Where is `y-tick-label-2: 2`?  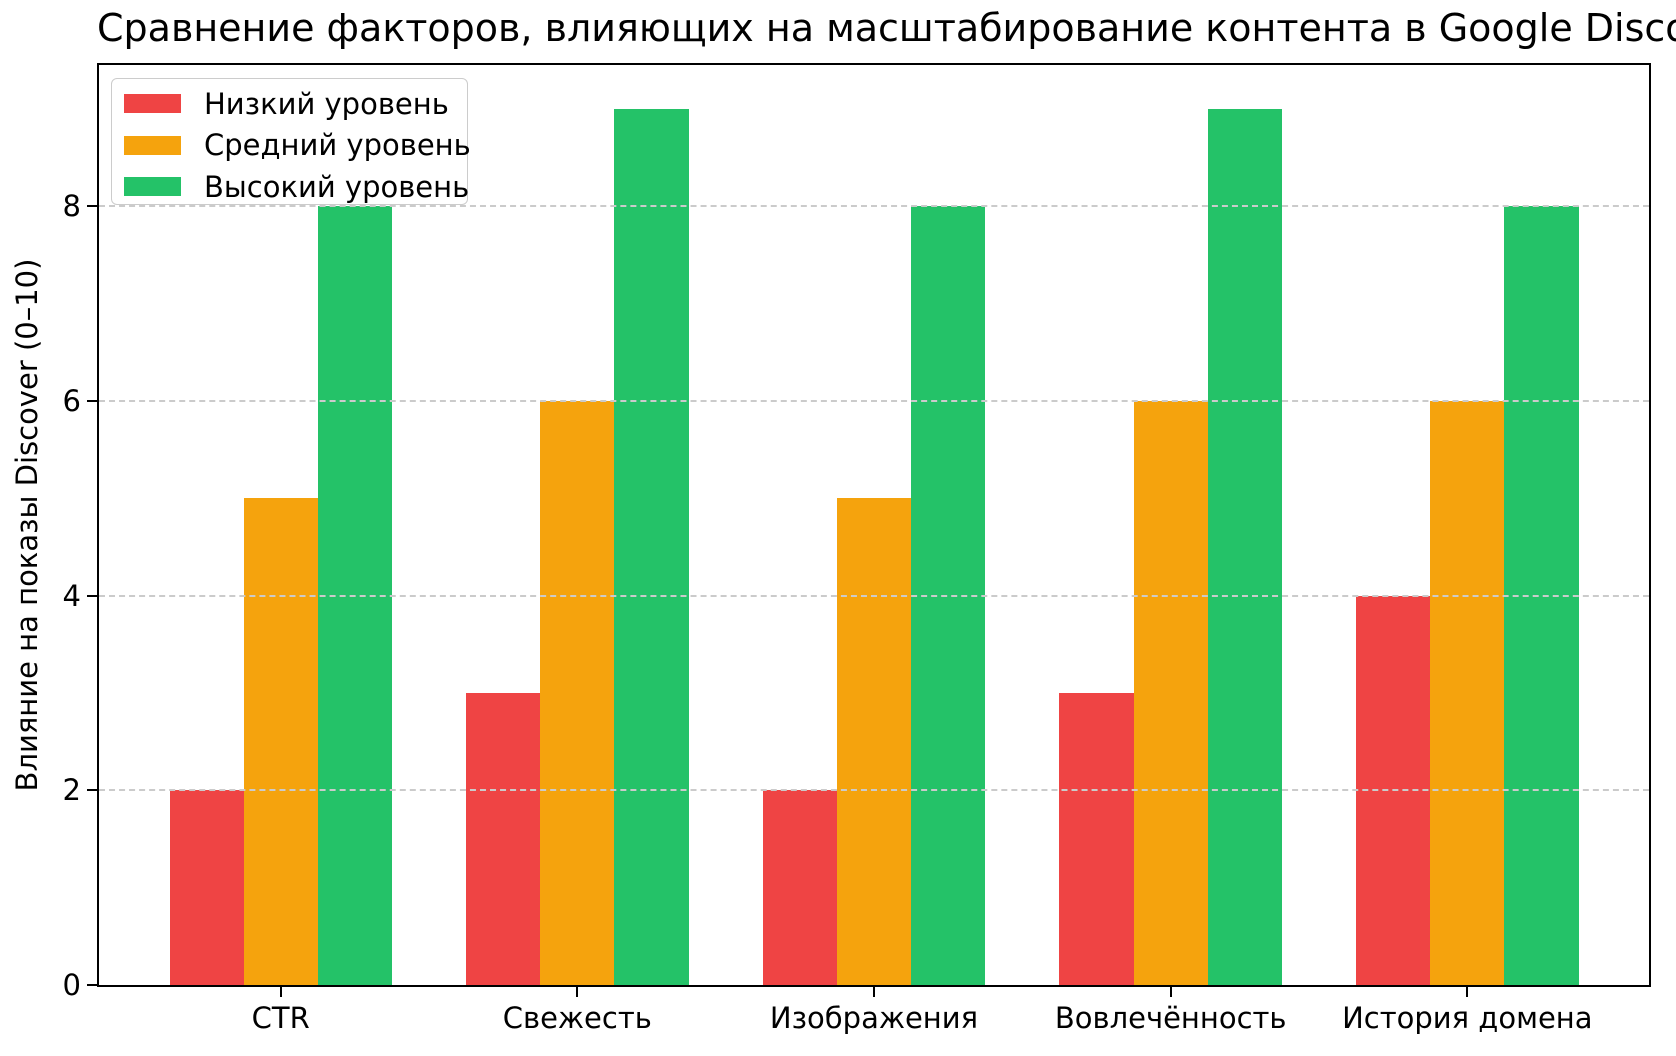 y-tick-label-2: 2 is located at coordinates (71, 790).